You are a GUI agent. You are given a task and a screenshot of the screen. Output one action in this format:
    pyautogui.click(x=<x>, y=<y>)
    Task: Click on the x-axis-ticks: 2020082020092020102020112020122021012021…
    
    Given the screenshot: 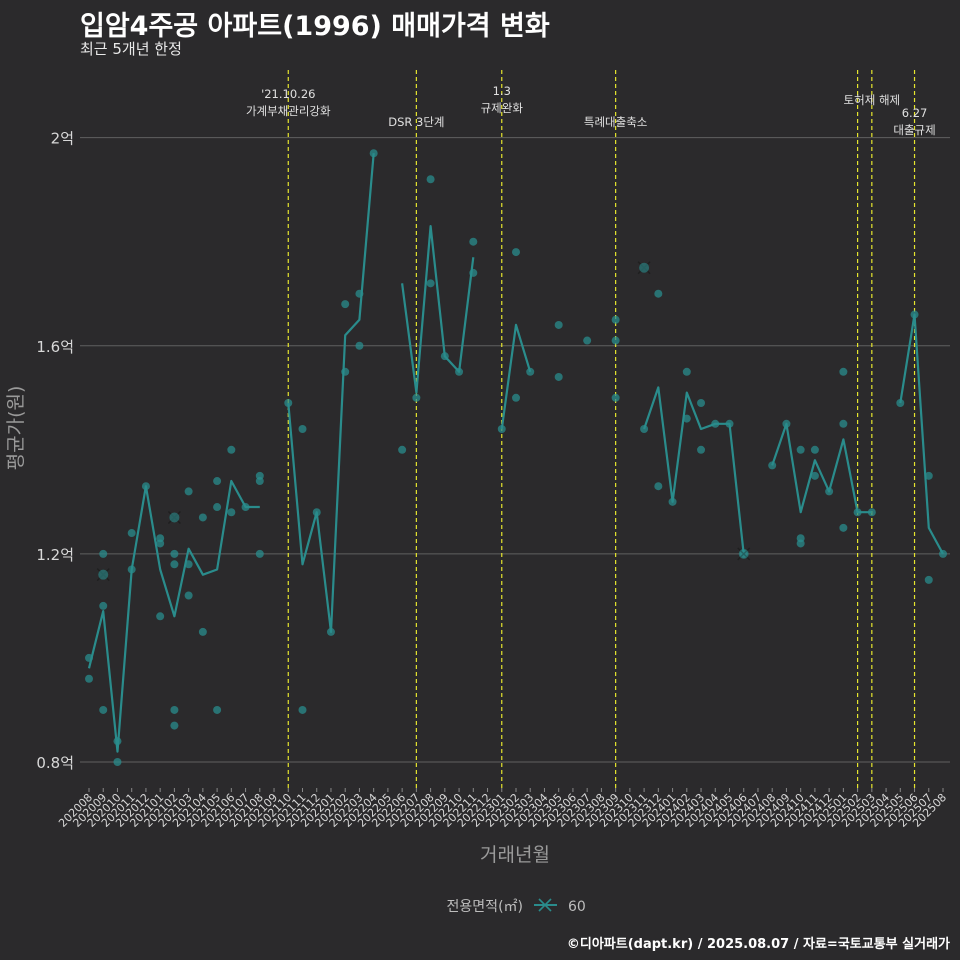 What is the action you would take?
    pyautogui.click(x=502, y=809)
    